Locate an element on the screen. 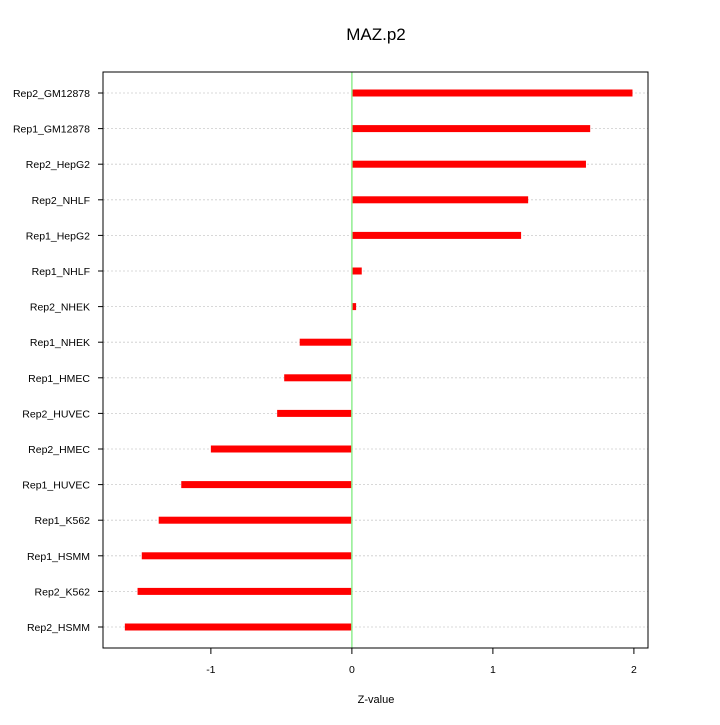  bar-rep1-k562 is located at coordinates (255, 520).